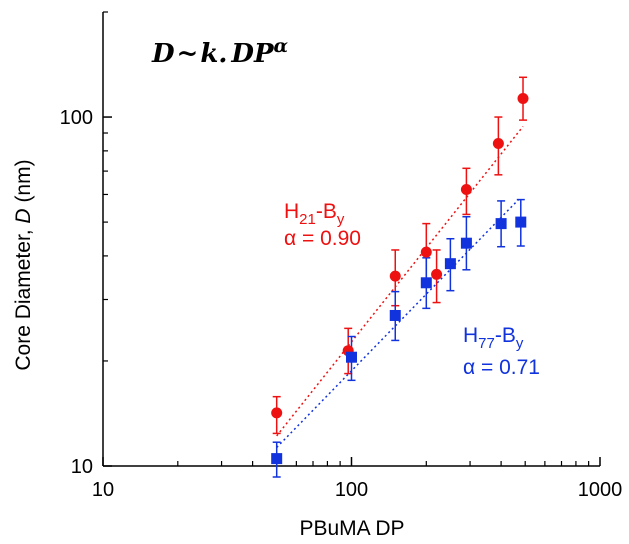 The image size is (629, 544). I want to click on alpha-label-h21: α = 0.90, so click(322, 238).